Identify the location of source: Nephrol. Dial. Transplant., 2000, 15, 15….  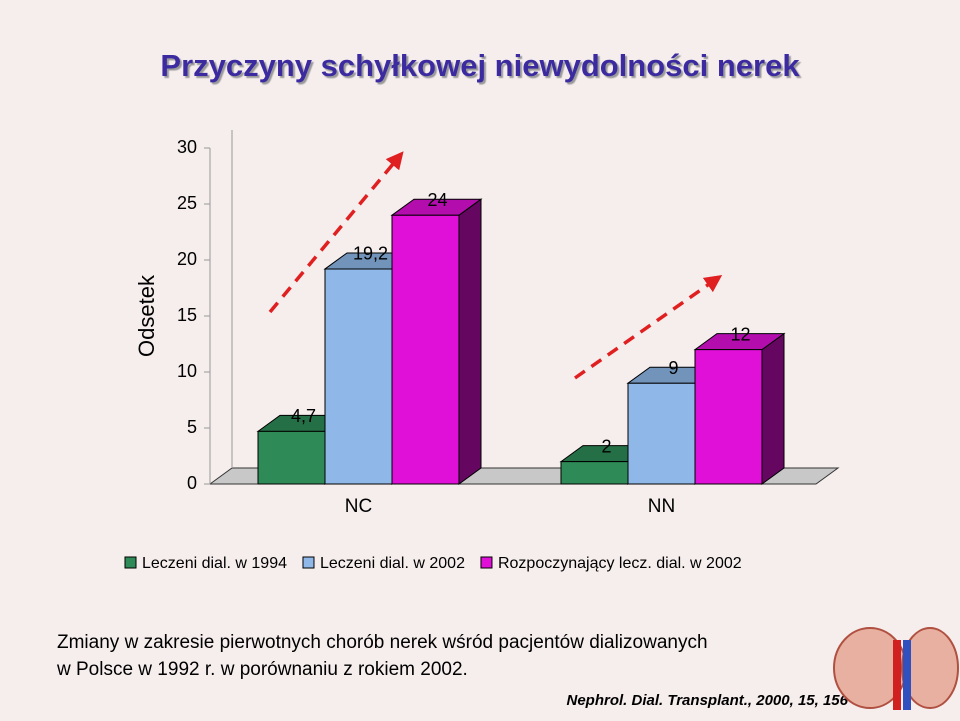
(707, 700).